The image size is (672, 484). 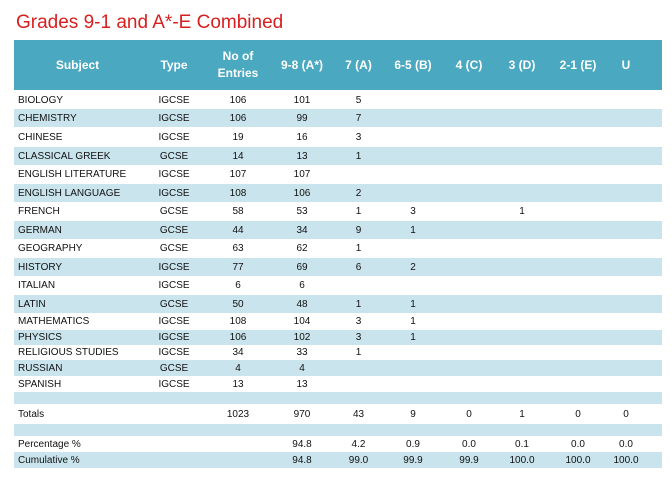 I want to click on cell-grade-7: 9, so click(x=358, y=230).